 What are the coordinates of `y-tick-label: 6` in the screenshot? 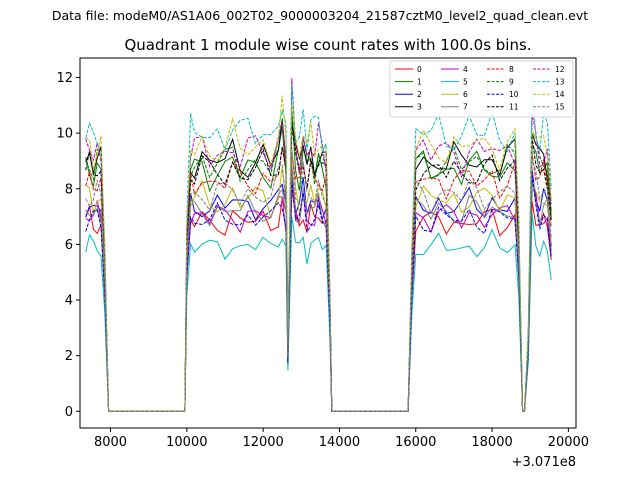 It's located at (69, 245).